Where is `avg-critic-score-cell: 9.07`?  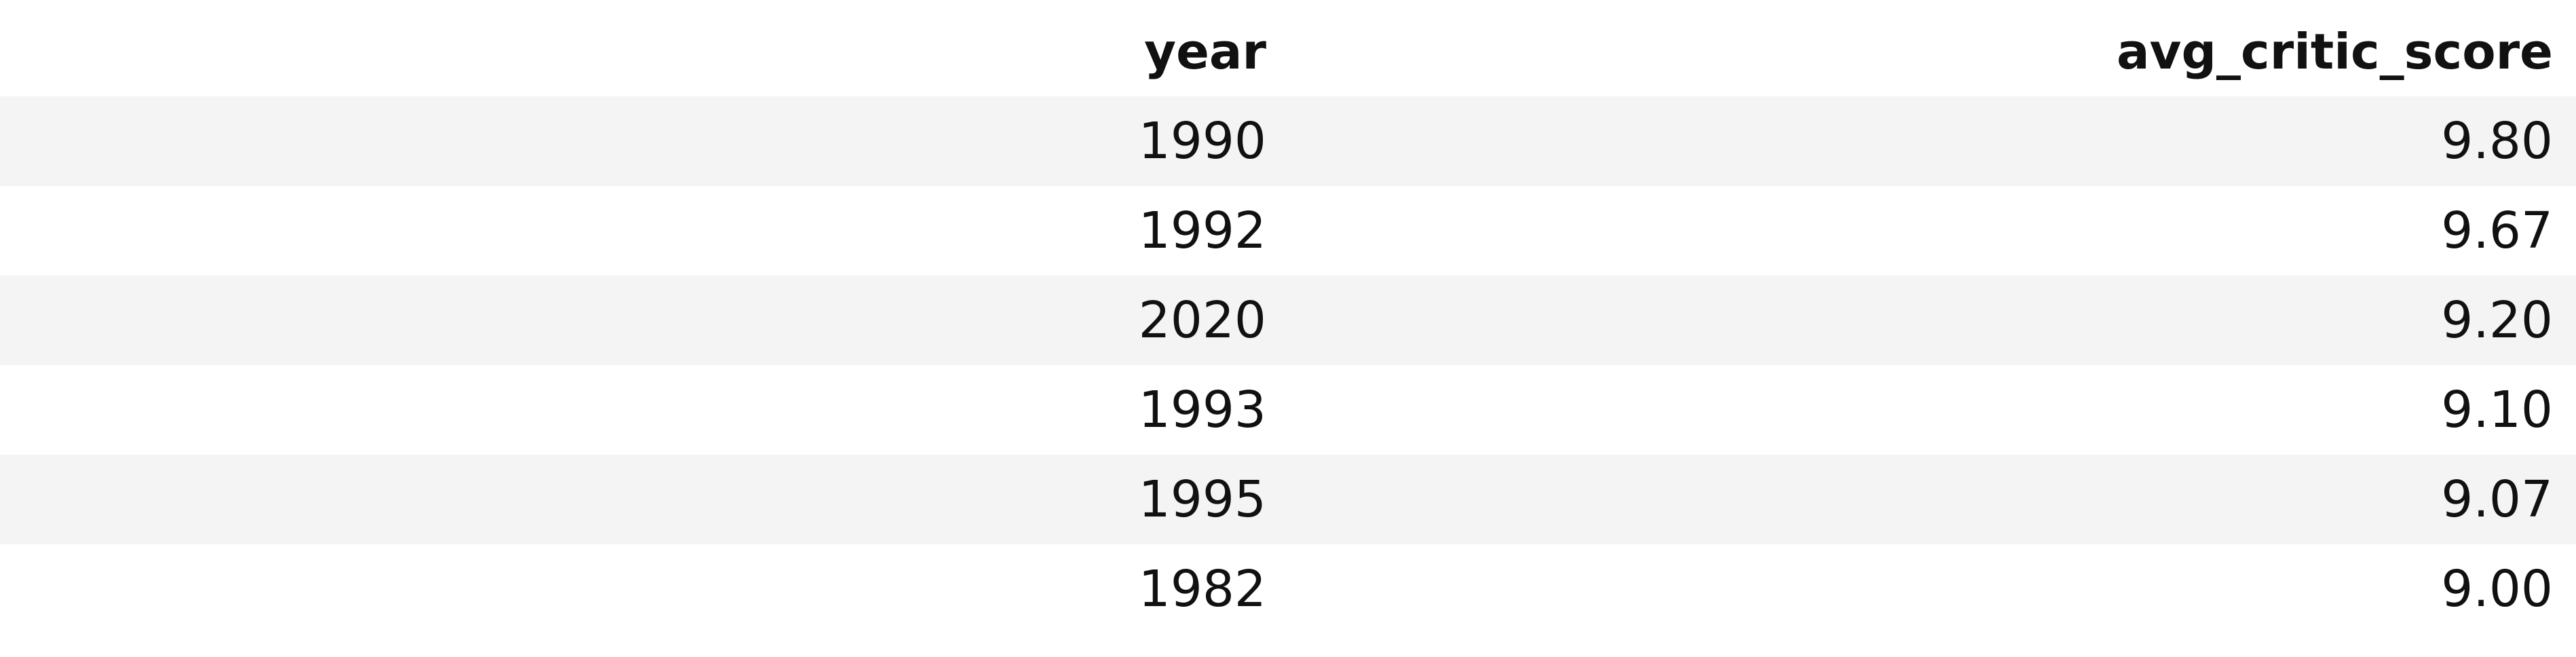 avg-critic-score-cell: 9.07 is located at coordinates (2497, 500).